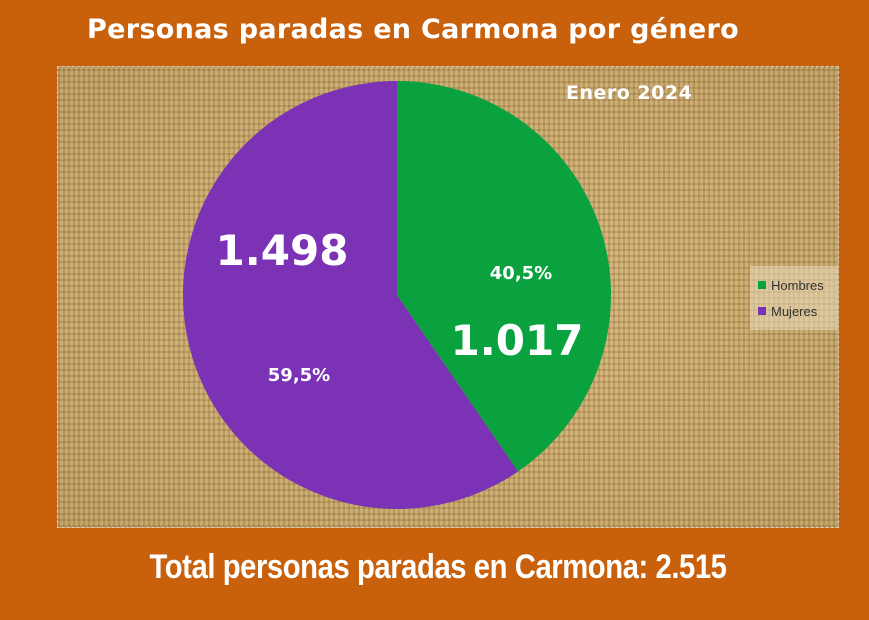 The height and width of the screenshot is (620, 869). What do you see at coordinates (762, 311) in the screenshot?
I see `legend-swatch-mujeres` at bounding box center [762, 311].